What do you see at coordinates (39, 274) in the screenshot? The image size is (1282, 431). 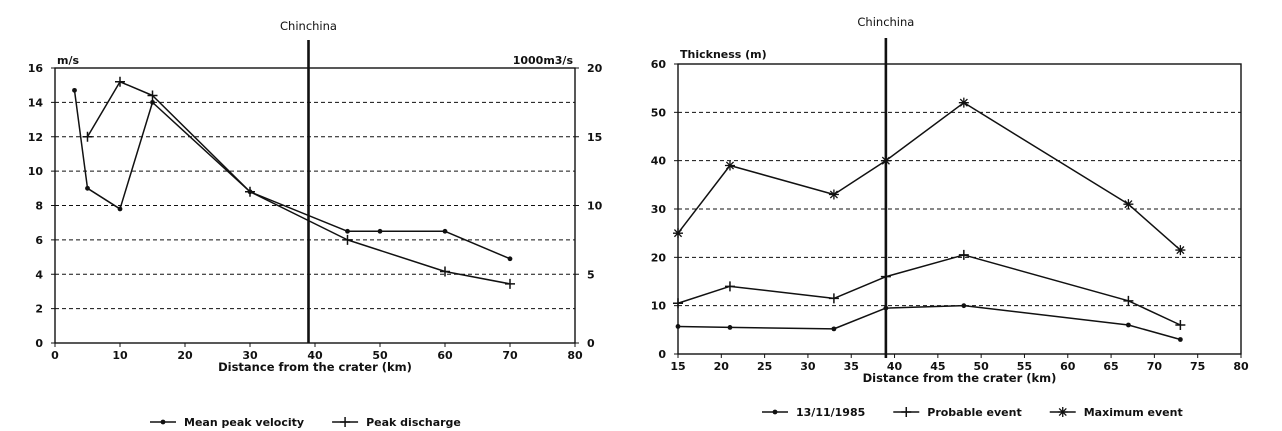 I see `y-tick-label-left: 4` at bounding box center [39, 274].